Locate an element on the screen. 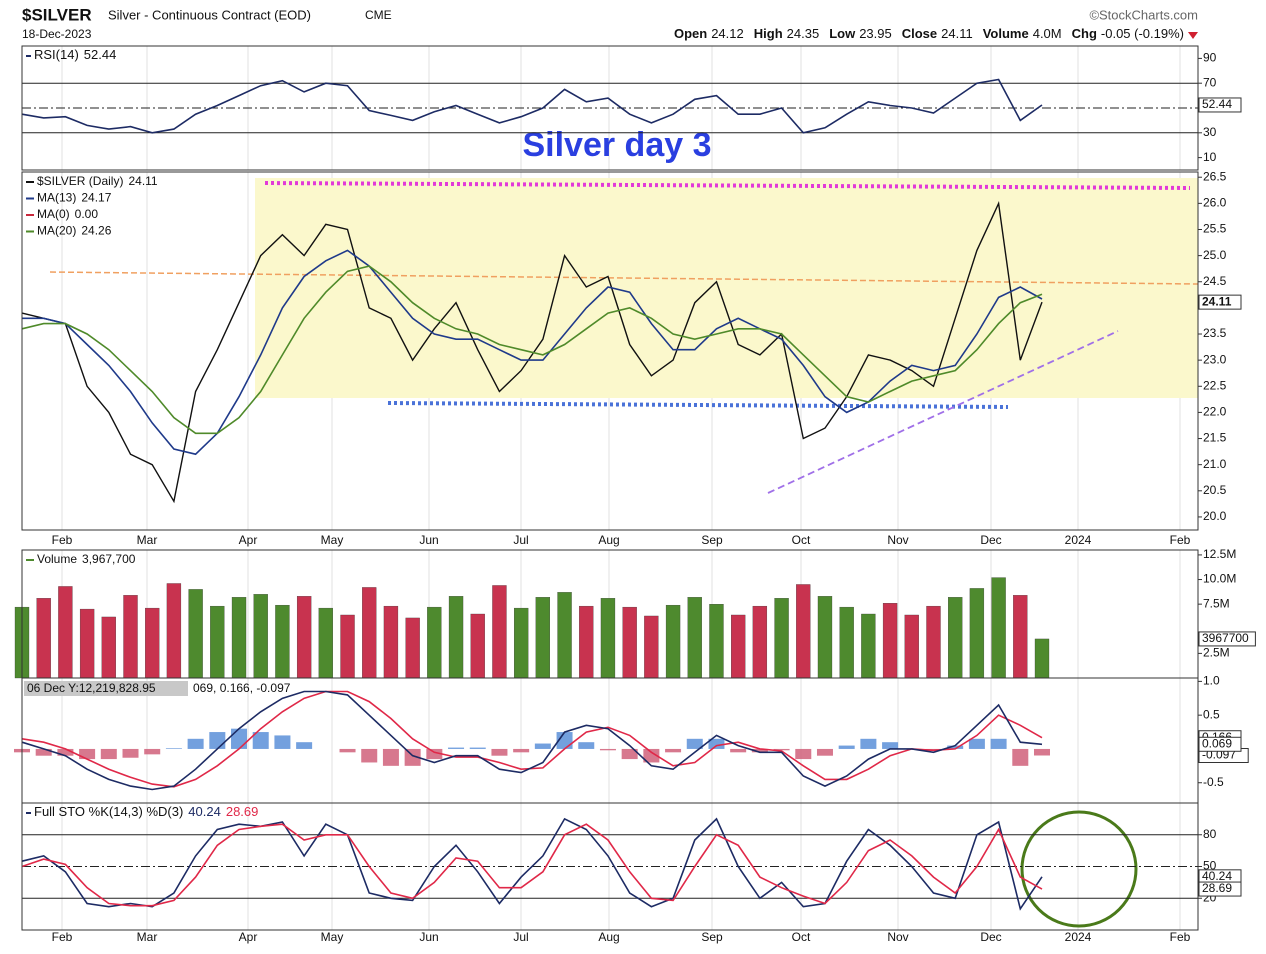 The image size is (1266, 954). value-box-label: 40.24 is located at coordinates (1217, 876).